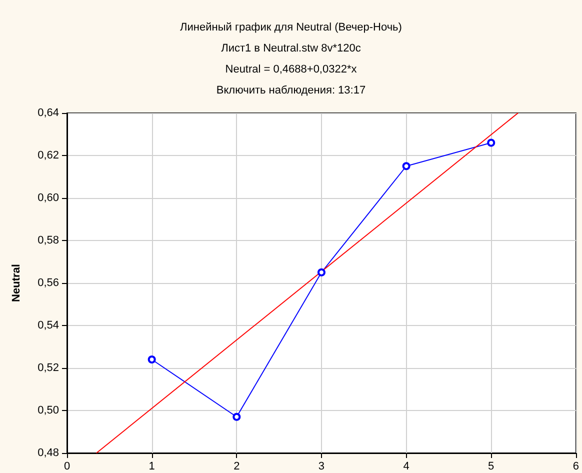  I want to click on text: Neutral = 0,4688+0,0322*x, so click(291, 70).